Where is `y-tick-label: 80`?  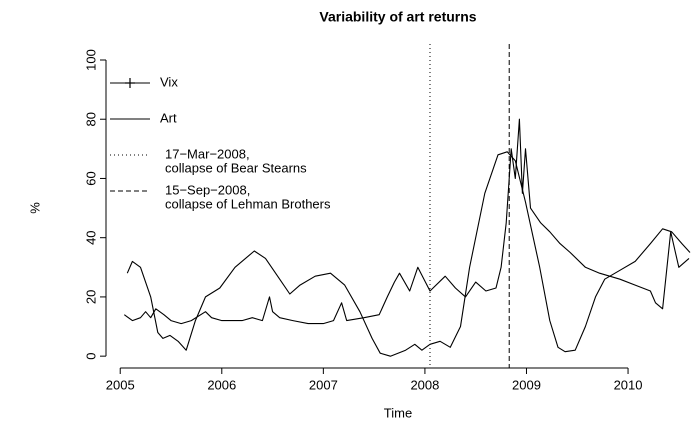
y-tick-label: 80 is located at coordinates (90, 119).